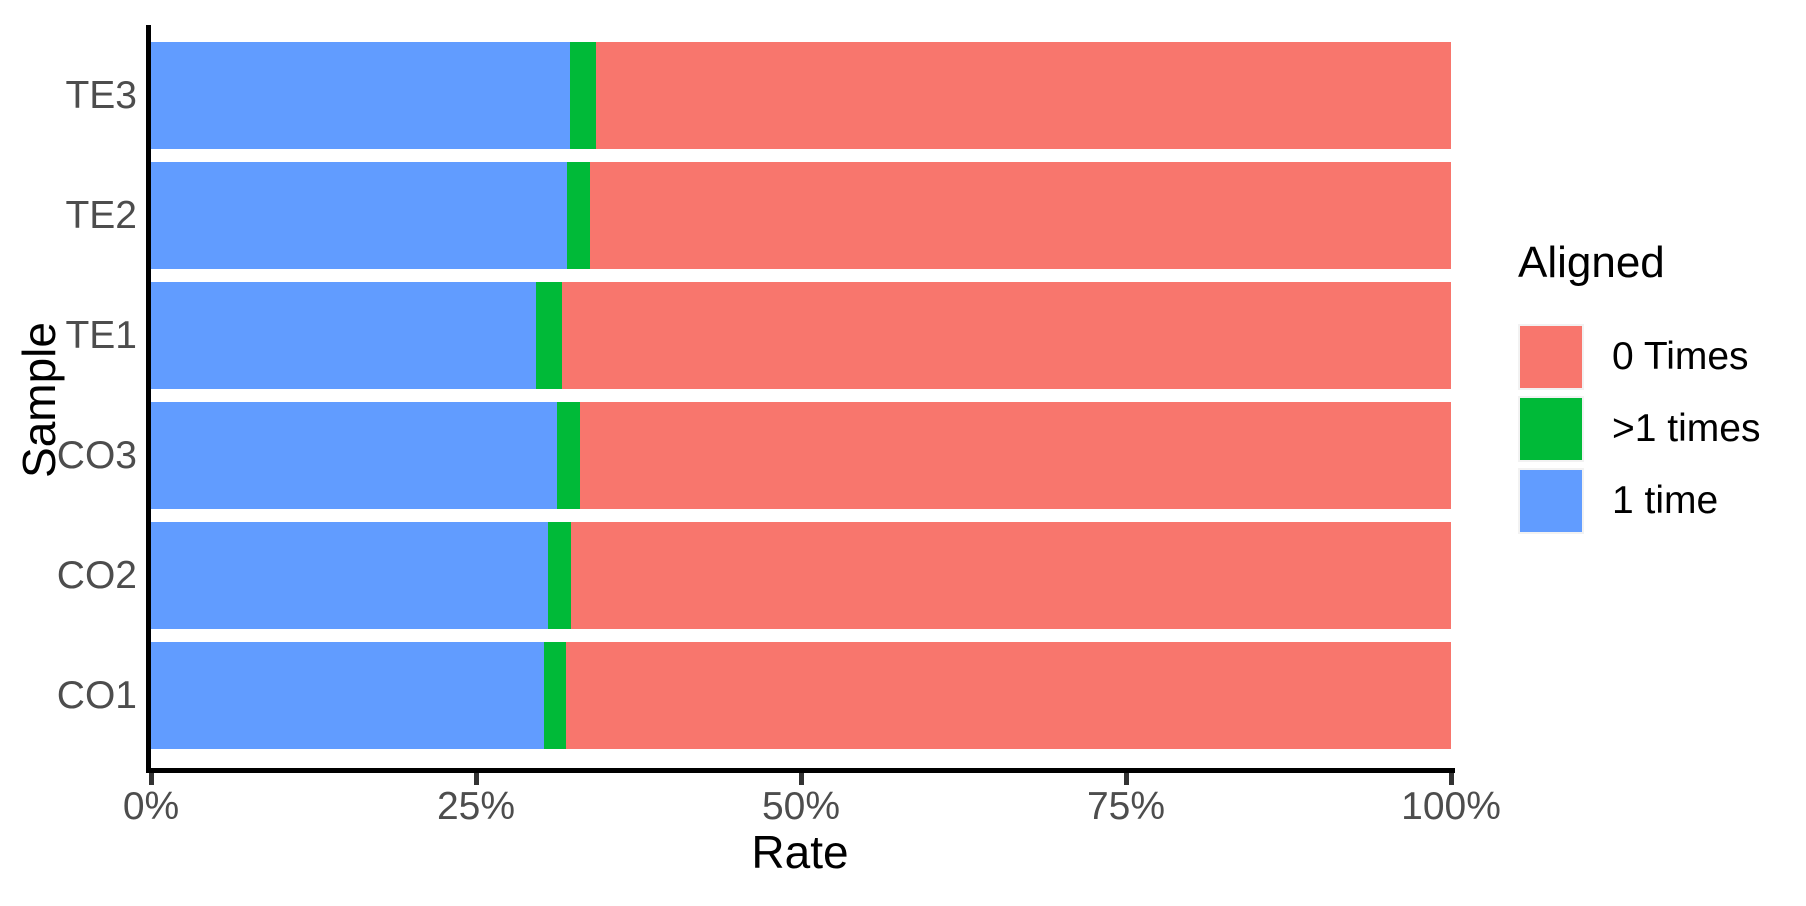 Image resolution: width=1806 pixels, height=906 pixels. Describe the element at coordinates (96, 695) in the screenshot. I see `y-tick-label-co1: CO1` at that location.